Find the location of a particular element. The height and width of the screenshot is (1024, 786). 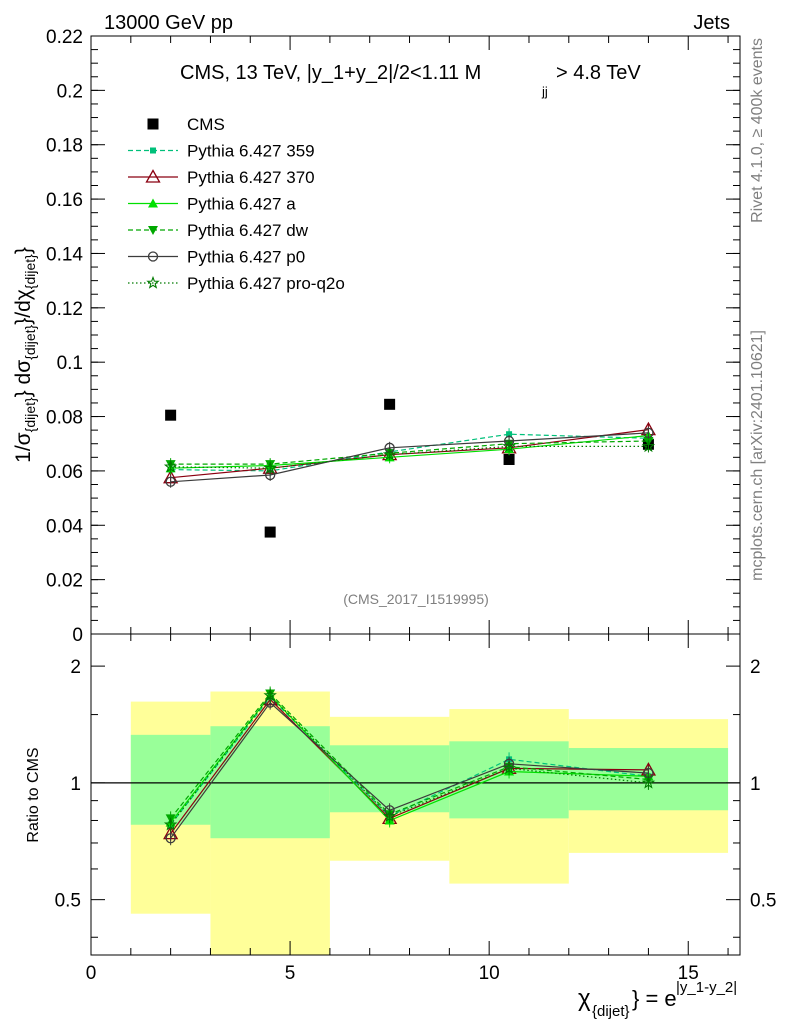

series-line-pa is located at coordinates (409, 452).